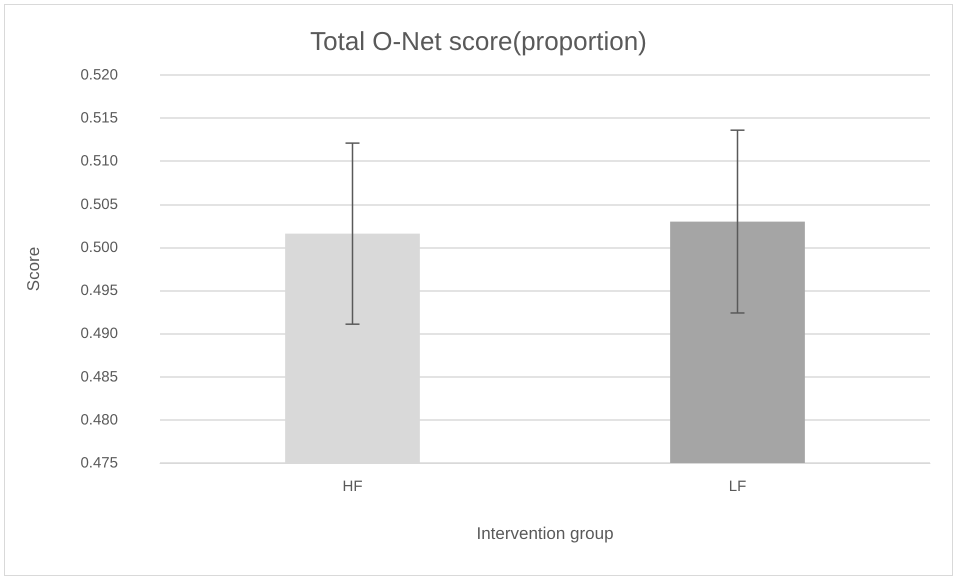 This screenshot has height=580, width=957. I want to click on y-tick-label: 0.520, so click(99, 75).